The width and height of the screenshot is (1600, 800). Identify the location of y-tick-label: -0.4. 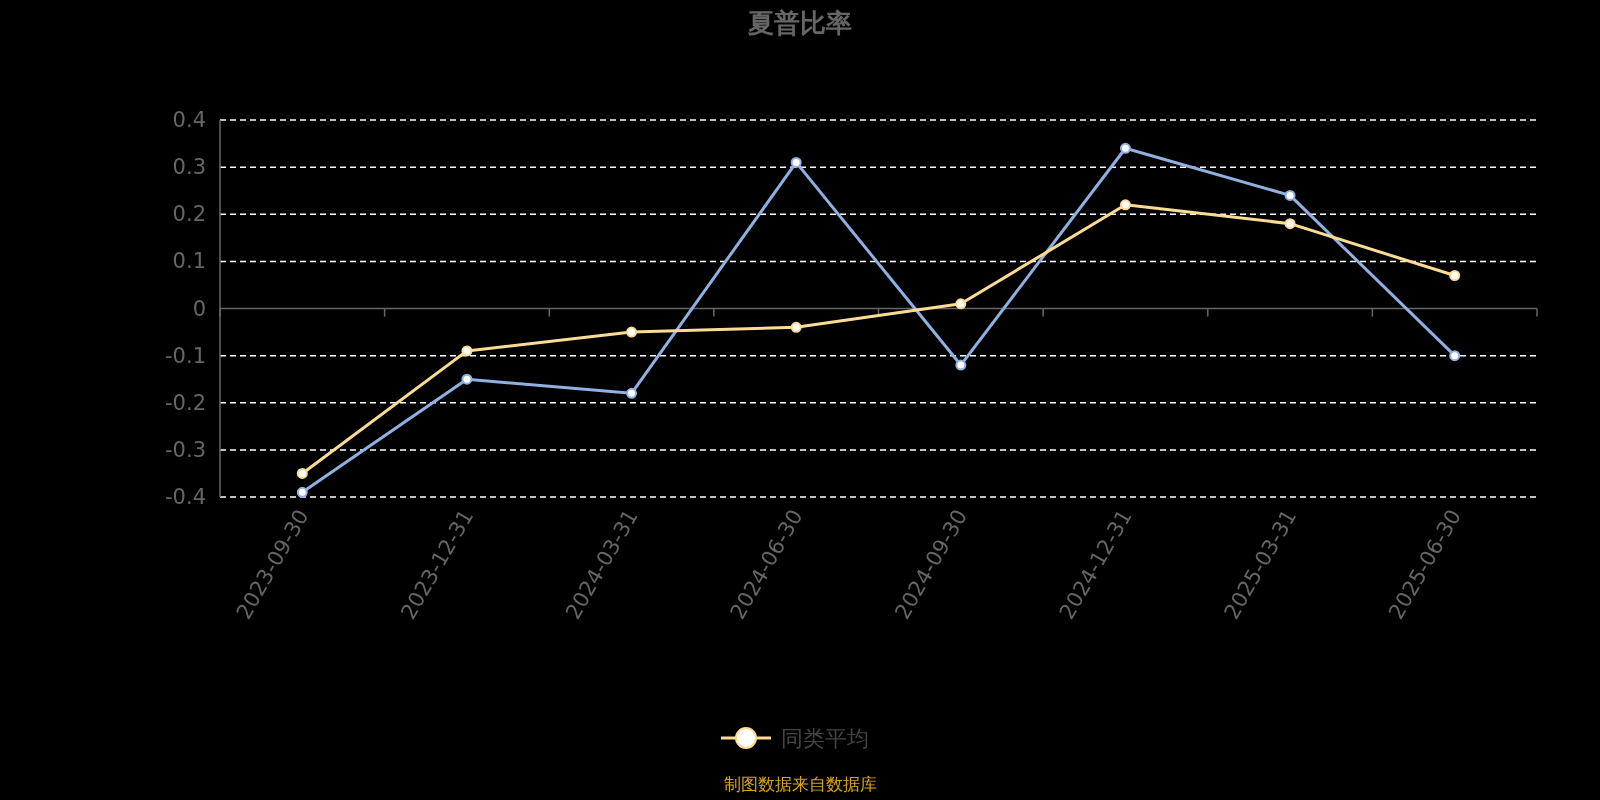
(185, 497).